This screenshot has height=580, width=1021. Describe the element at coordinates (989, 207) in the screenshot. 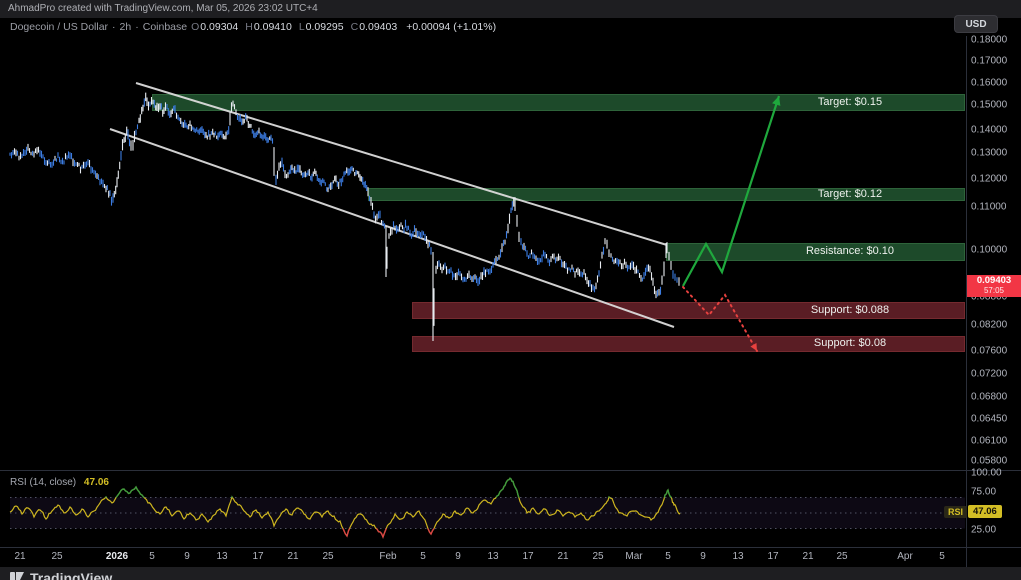

I see `price-tick-label: 0.11000` at that location.